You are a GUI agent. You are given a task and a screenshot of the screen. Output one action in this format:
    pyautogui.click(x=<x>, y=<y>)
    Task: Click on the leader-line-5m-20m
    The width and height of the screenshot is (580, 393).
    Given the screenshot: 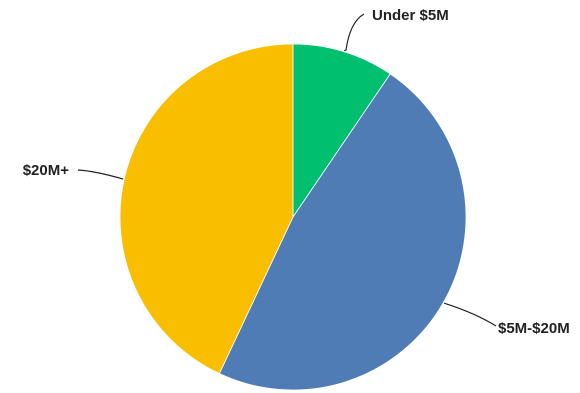 What is the action you would take?
    pyautogui.click(x=470, y=314)
    